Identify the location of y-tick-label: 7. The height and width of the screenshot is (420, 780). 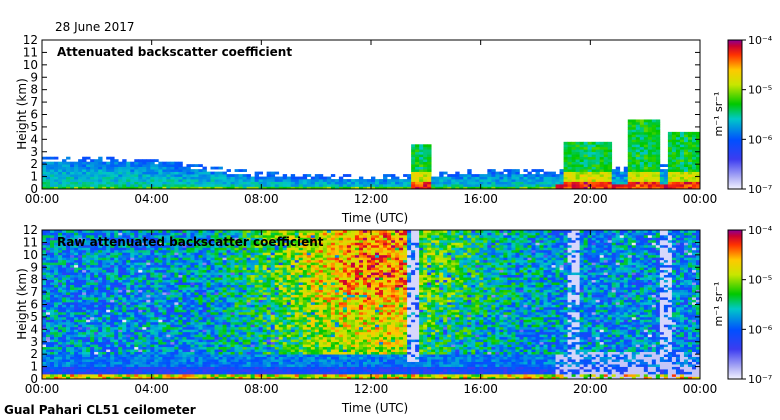
(34, 102).